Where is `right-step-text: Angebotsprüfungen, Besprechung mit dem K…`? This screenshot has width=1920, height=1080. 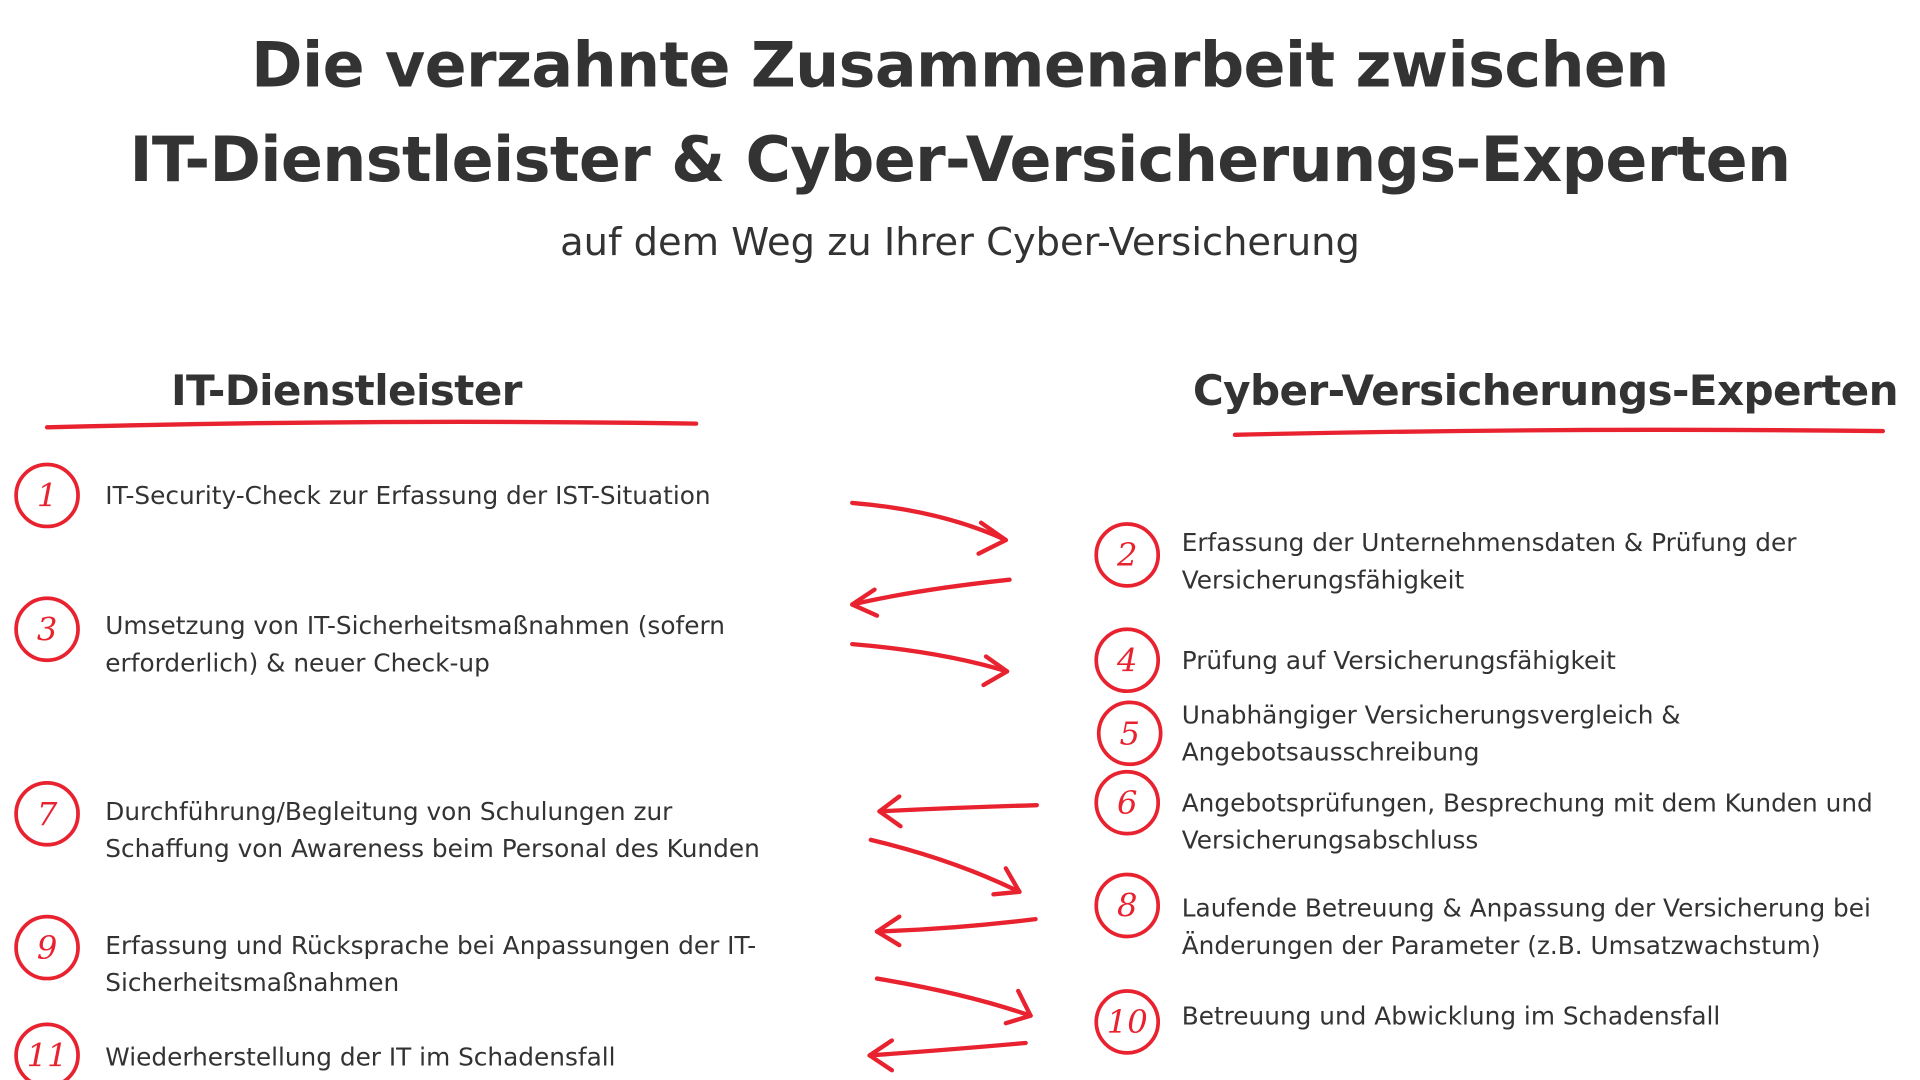 right-step-text: Angebotsprüfungen, Besprechung mit dem K… is located at coordinates (1527, 821).